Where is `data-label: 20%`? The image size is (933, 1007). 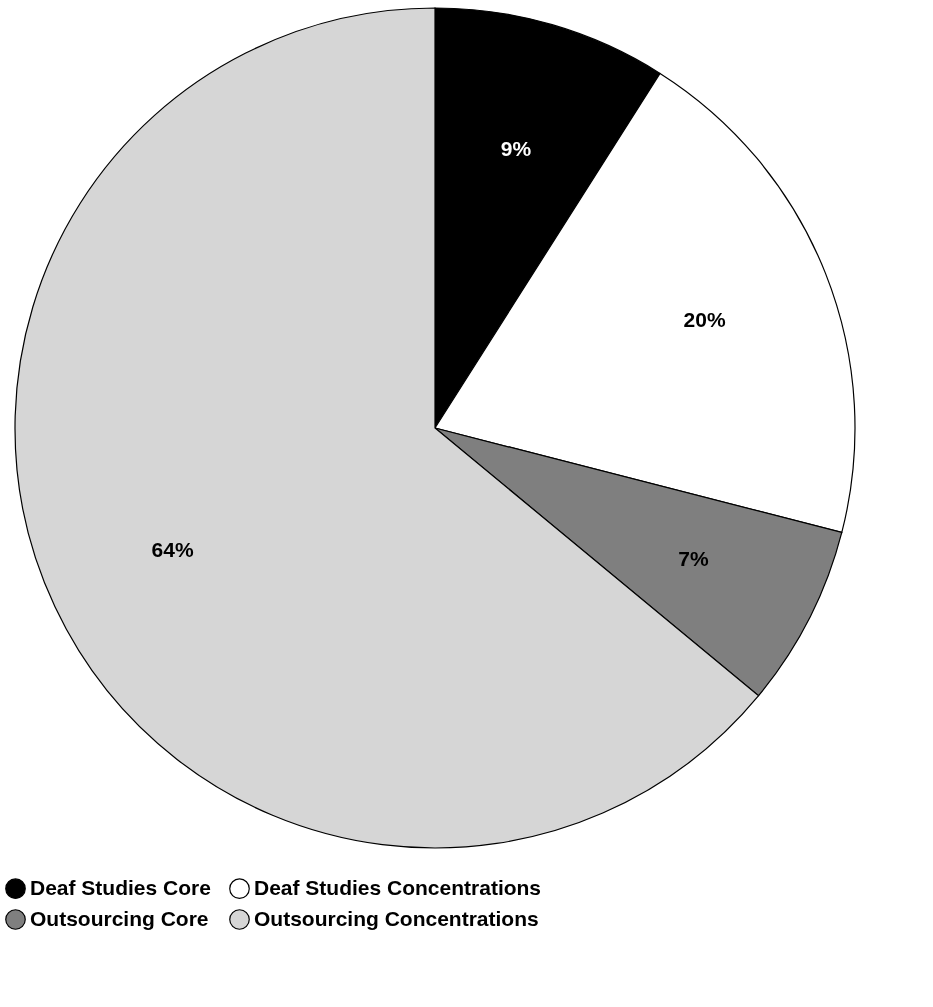
data-label: 20% is located at coordinates (704, 320).